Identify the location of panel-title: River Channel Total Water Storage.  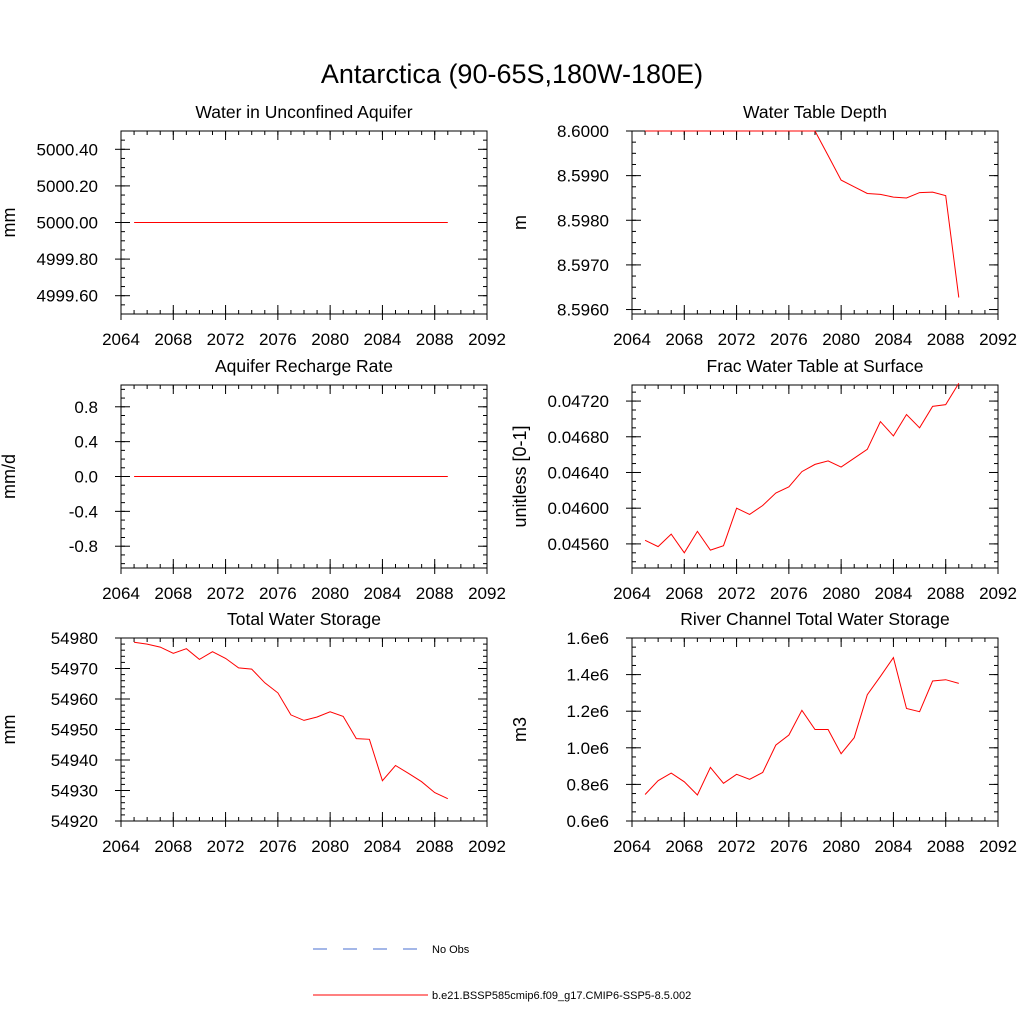
(814, 619).